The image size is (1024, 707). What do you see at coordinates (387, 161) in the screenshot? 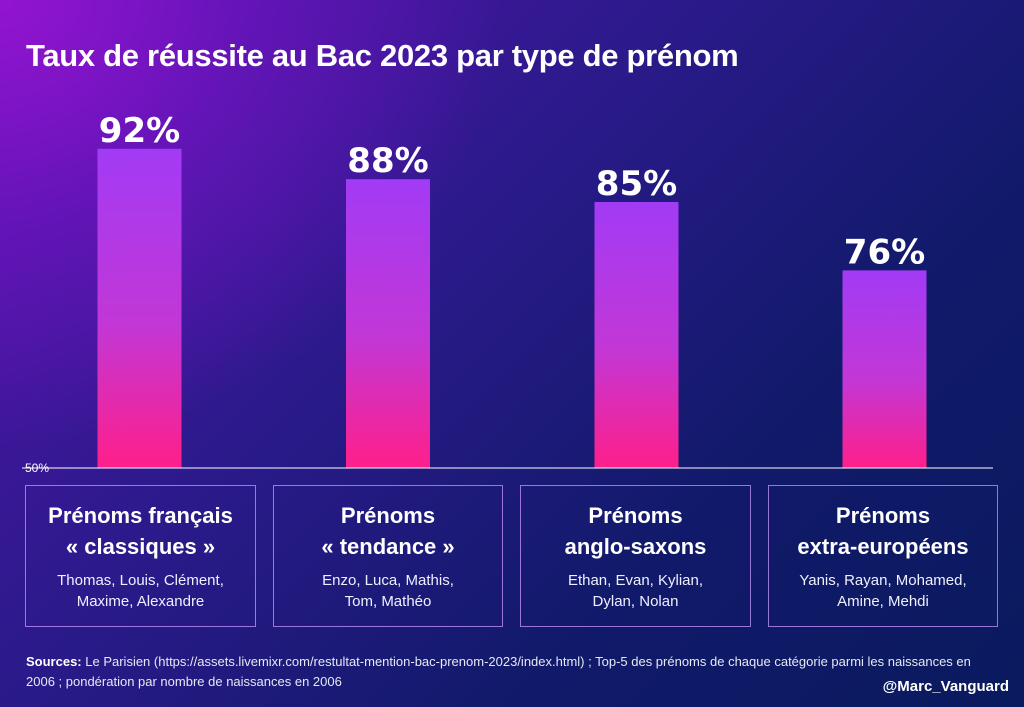
I see `bar-value-label-1: 88%` at bounding box center [387, 161].